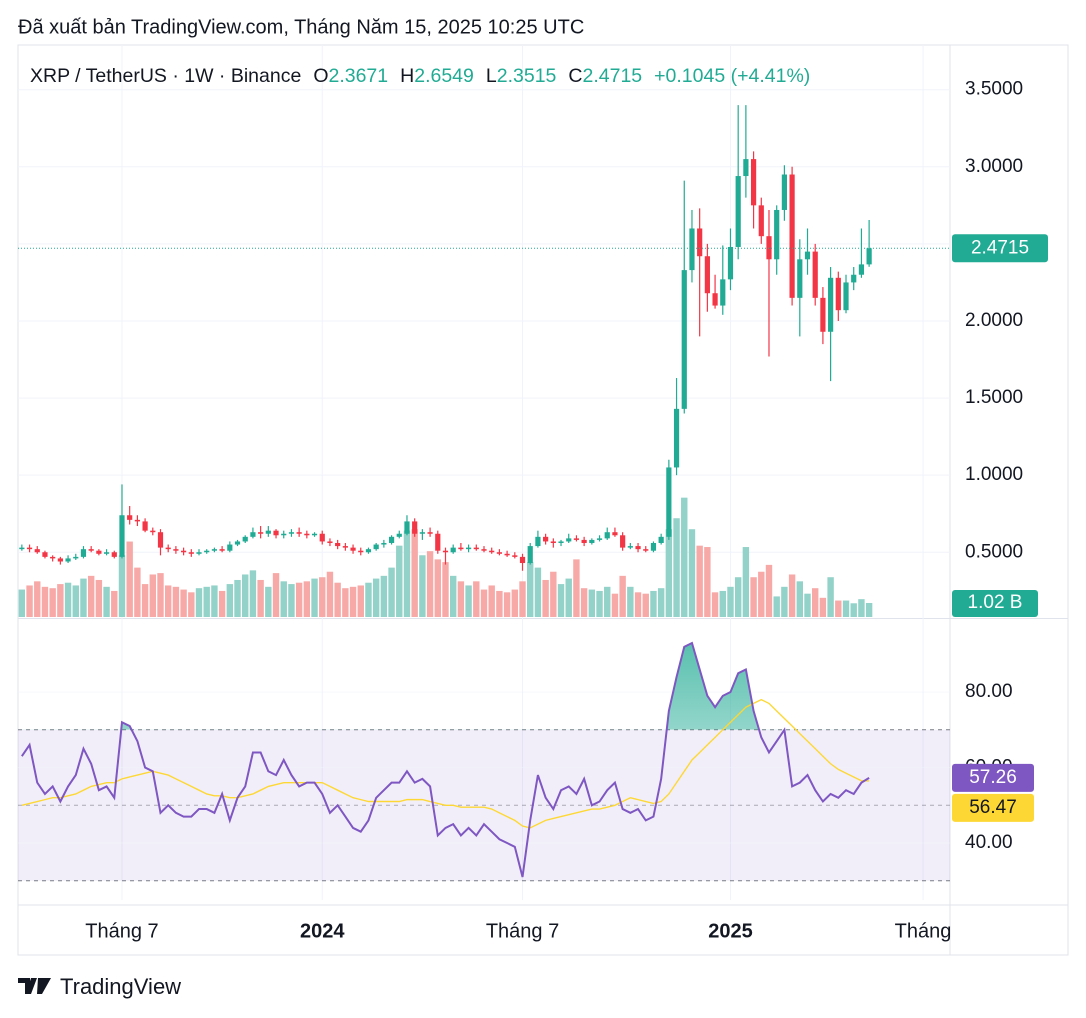 Image resolution: width=1086 pixels, height=1018 pixels. What do you see at coordinates (575, 76) in the screenshot?
I see `ohlc-letter: C` at bounding box center [575, 76].